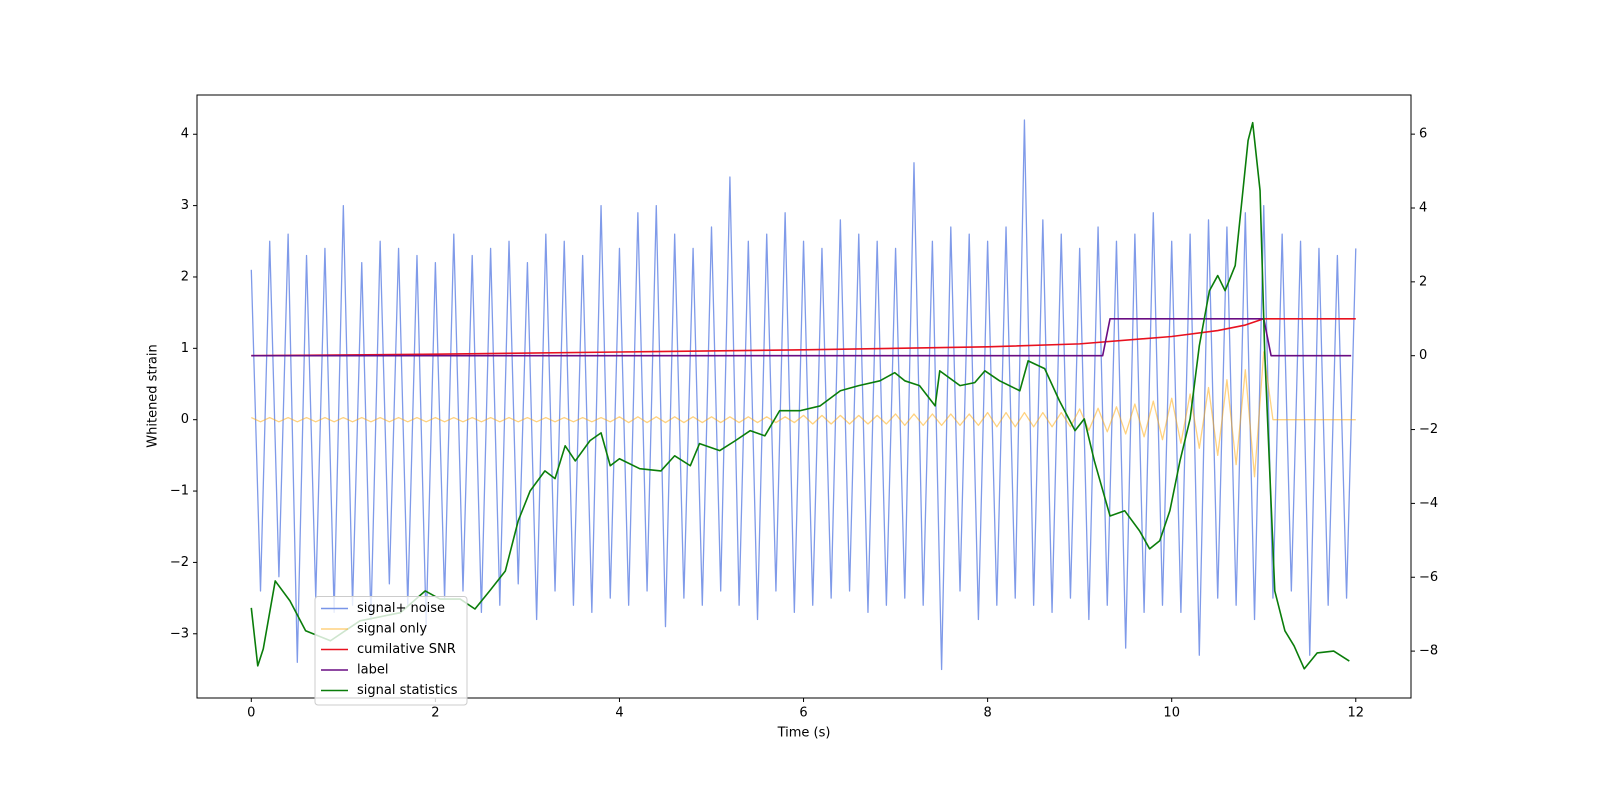  I want to click on y-axis-label: Whitened strain, so click(153, 395).